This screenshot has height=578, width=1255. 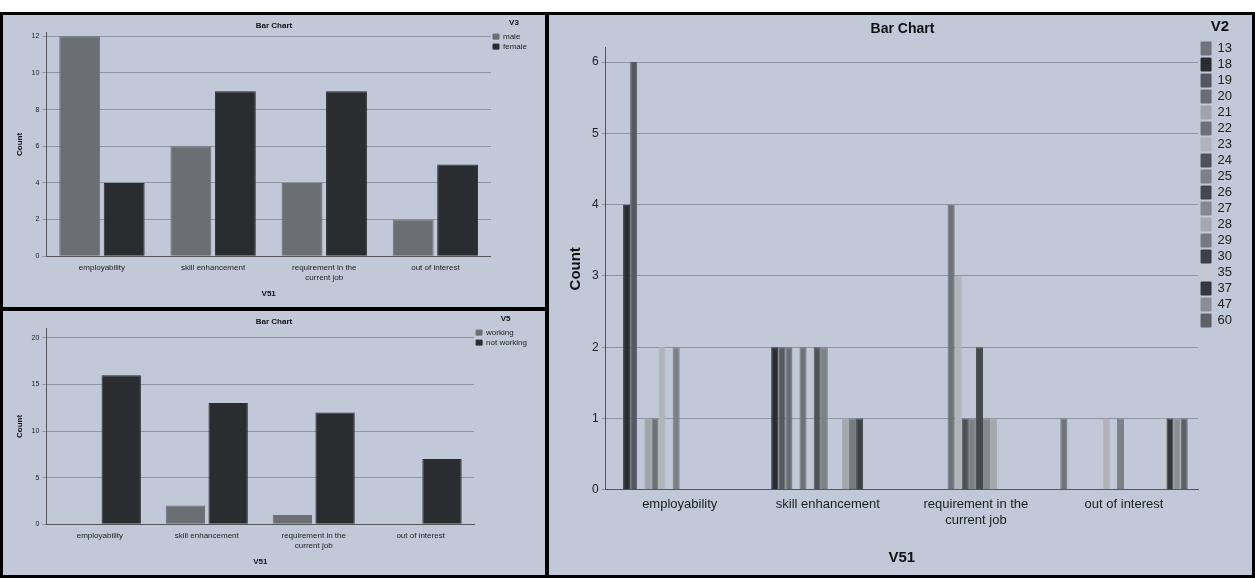 What do you see at coordinates (505, 319) in the screenshot?
I see `legend-title: V5` at bounding box center [505, 319].